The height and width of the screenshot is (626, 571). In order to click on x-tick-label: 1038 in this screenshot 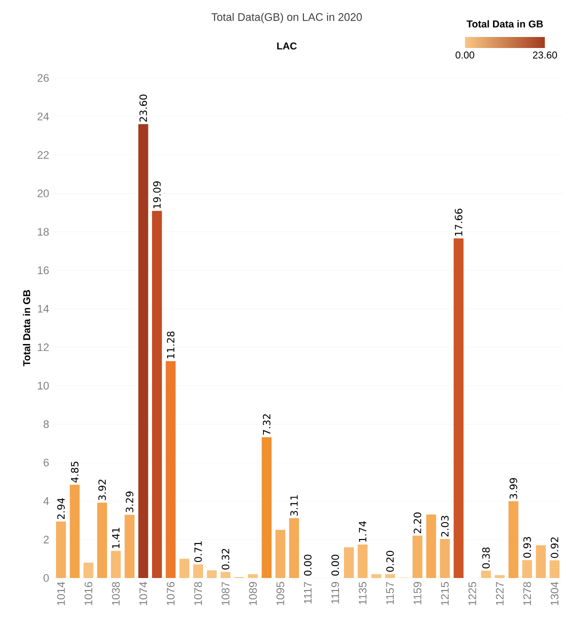, I will do `click(116, 594)`.